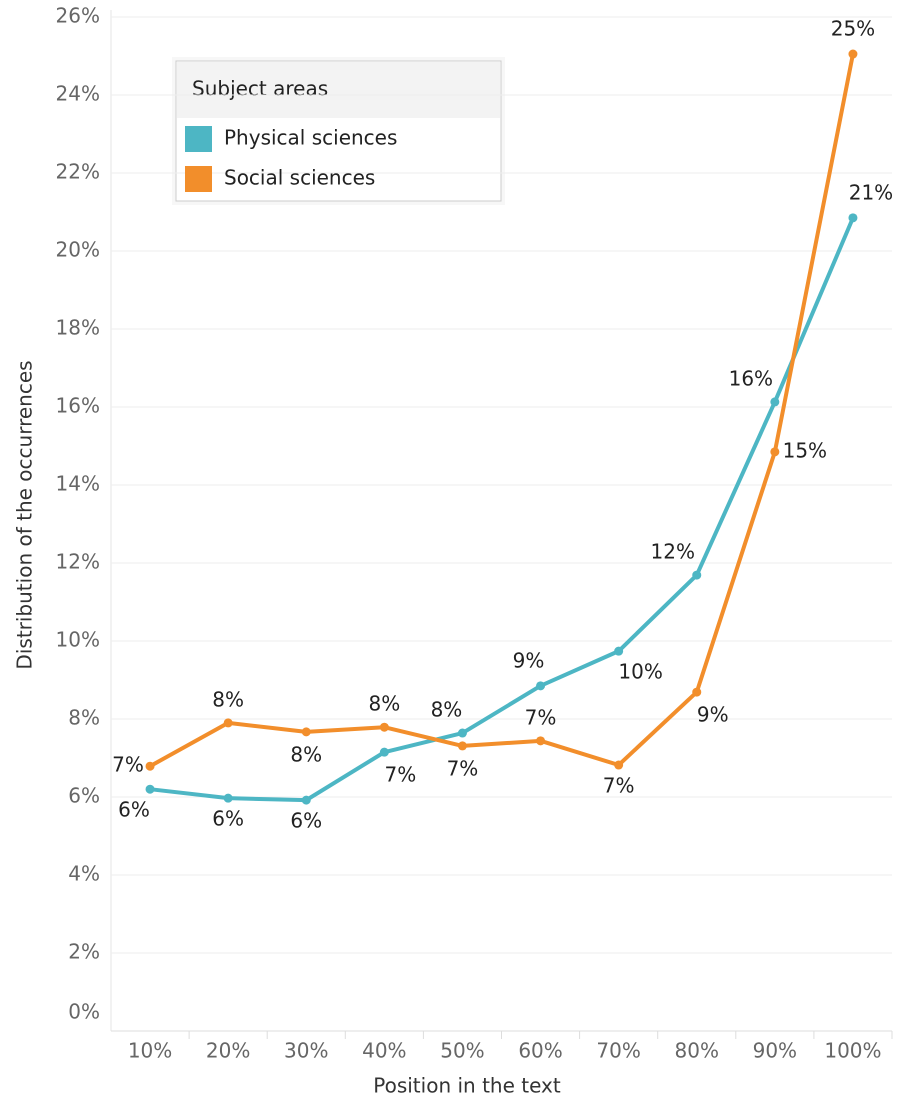 The width and height of the screenshot is (902, 1101). I want to click on legend: Subject areas, so click(338, 131).